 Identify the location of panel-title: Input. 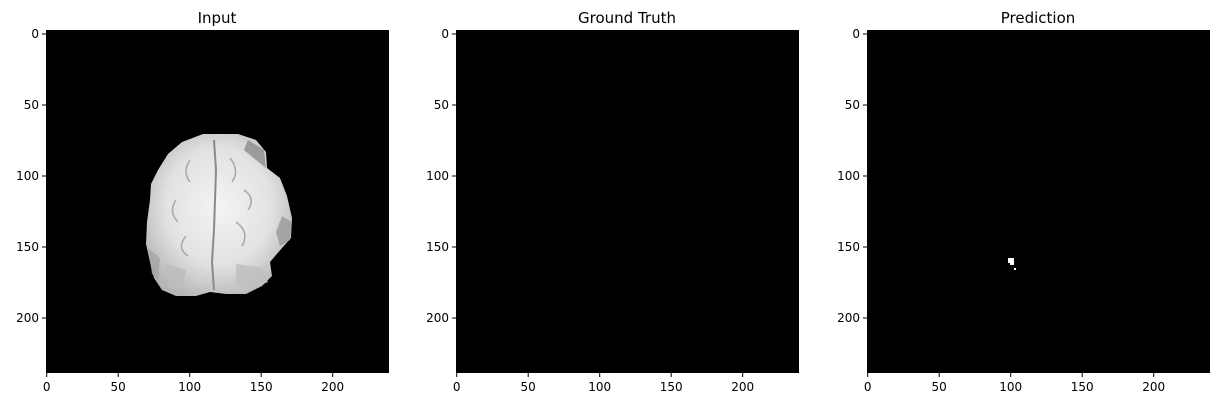
(217, 18).